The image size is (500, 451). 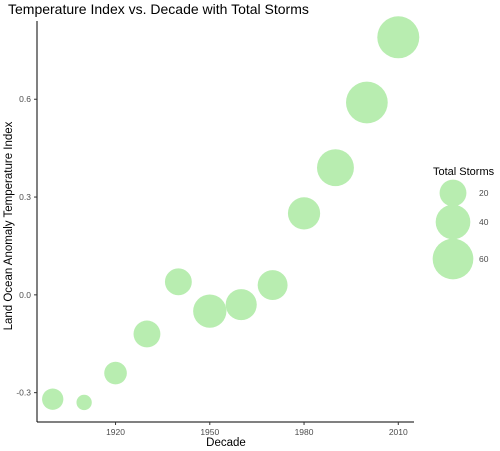 What do you see at coordinates (464, 172) in the screenshot?
I see `legend-title: Total Storms` at bounding box center [464, 172].